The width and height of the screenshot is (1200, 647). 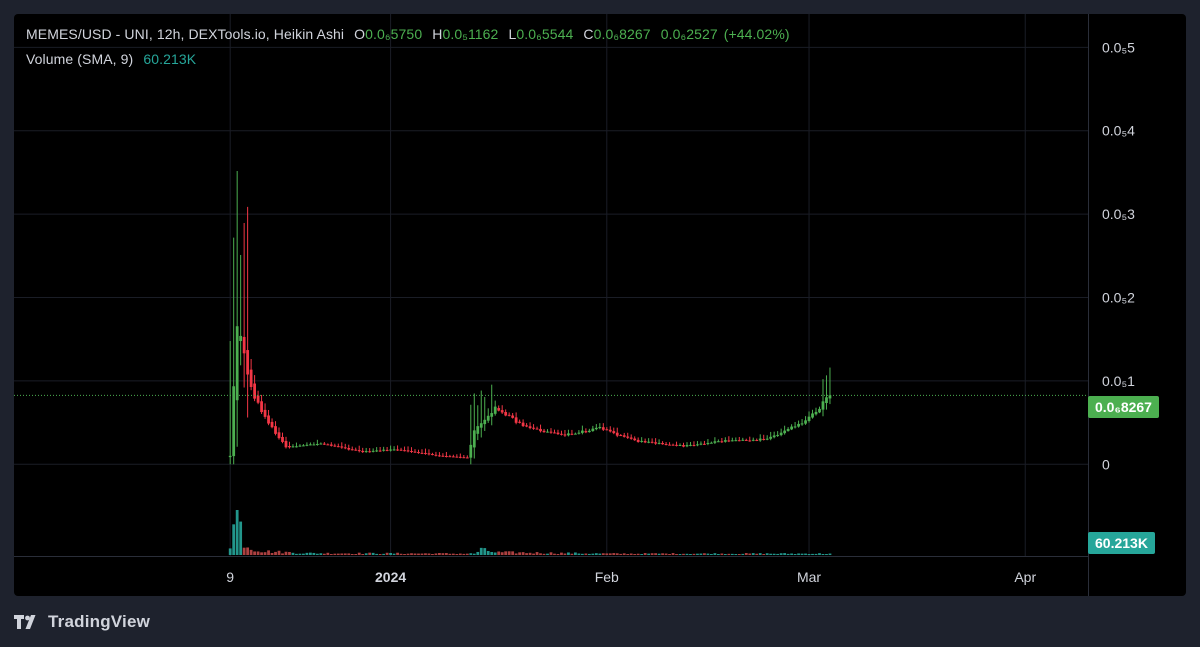 I want to click on last-price-badge: 0.0₆8267, so click(x=1123, y=407).